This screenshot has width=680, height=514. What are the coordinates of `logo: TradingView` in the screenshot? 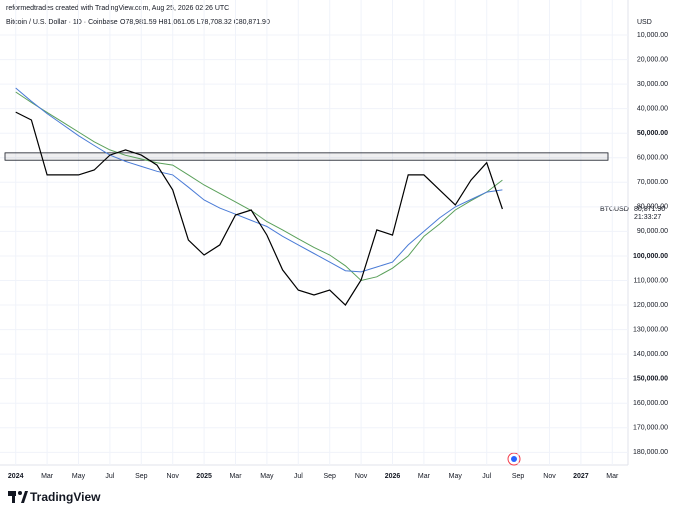 It's located at (54, 497).